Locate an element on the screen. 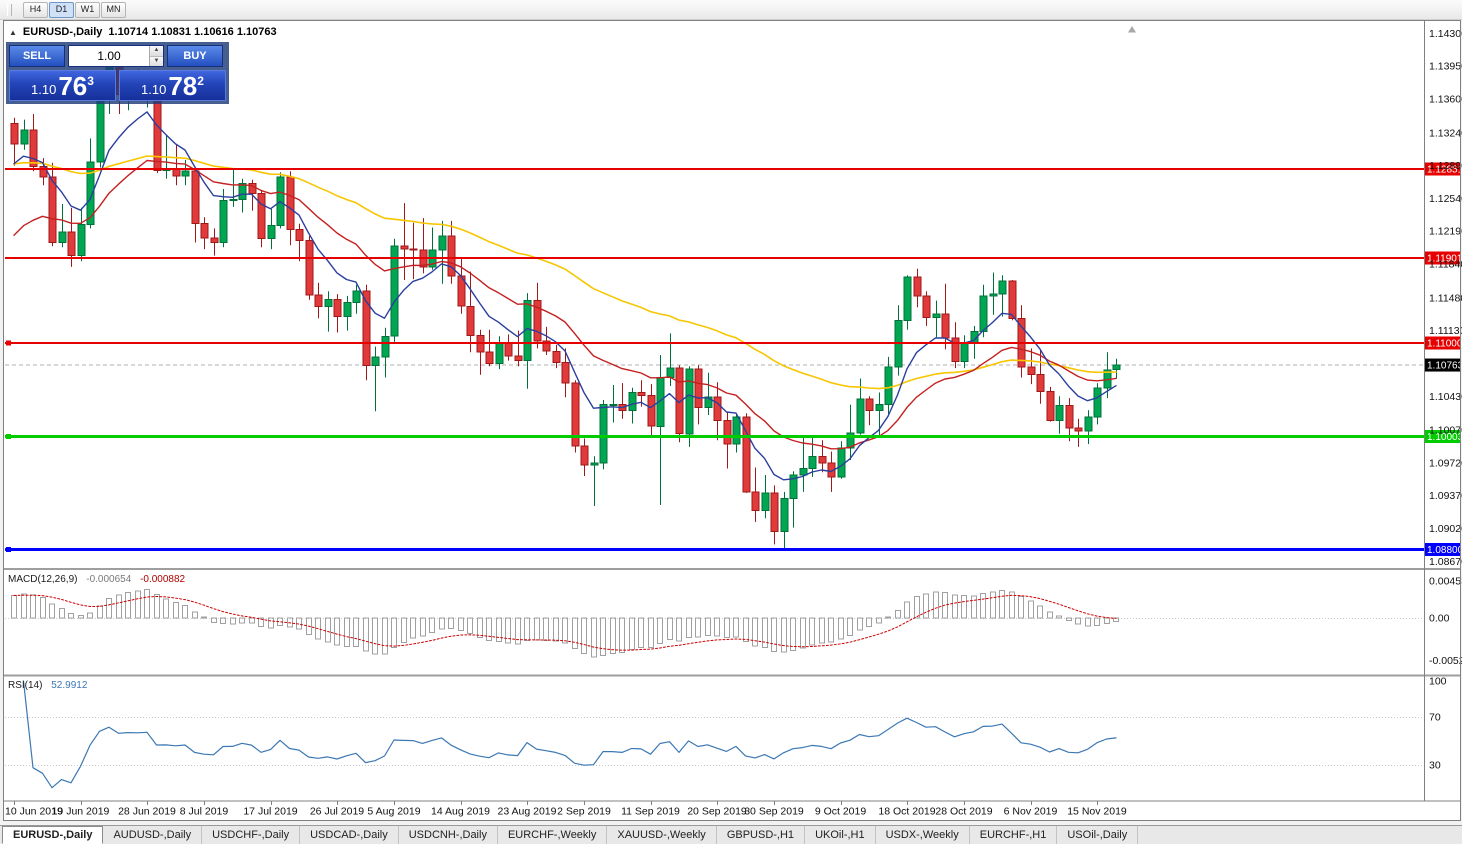  rsi-axis-label: 70 is located at coordinates (1435, 718).